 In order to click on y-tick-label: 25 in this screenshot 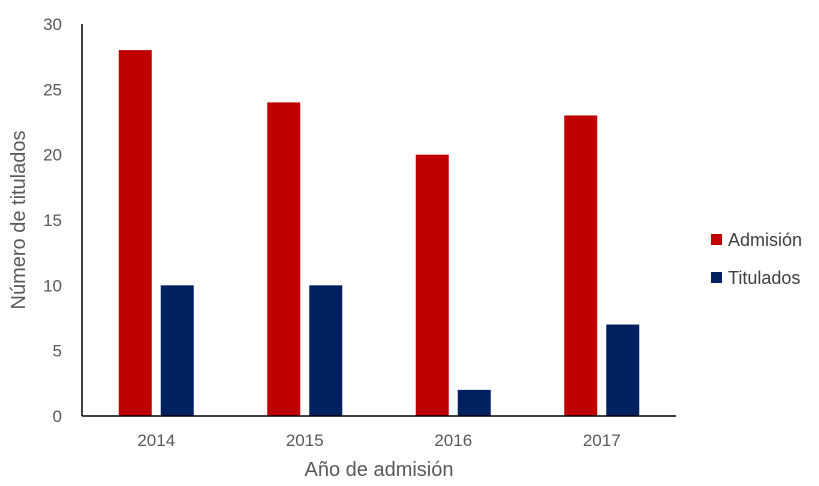, I will do `click(52, 89)`.